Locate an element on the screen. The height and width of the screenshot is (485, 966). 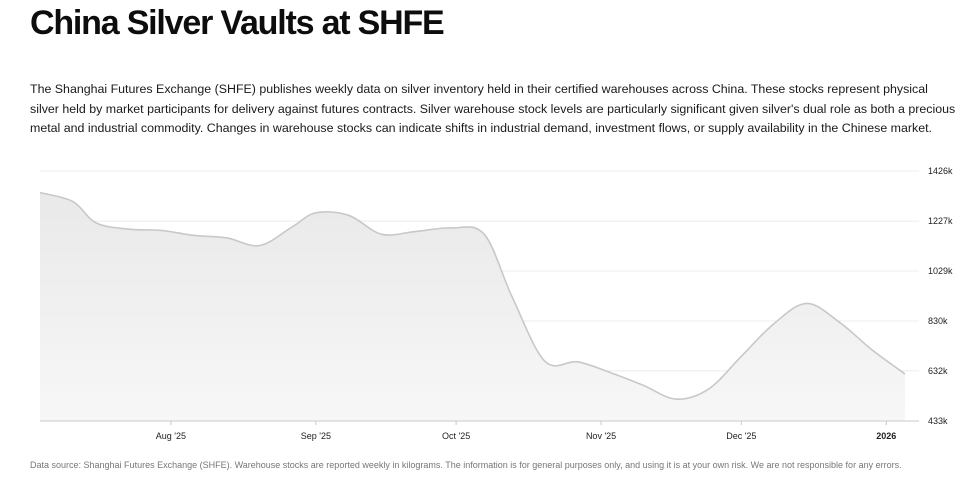
page-title: China Silver Vaults at SHFE is located at coordinates (237, 23).